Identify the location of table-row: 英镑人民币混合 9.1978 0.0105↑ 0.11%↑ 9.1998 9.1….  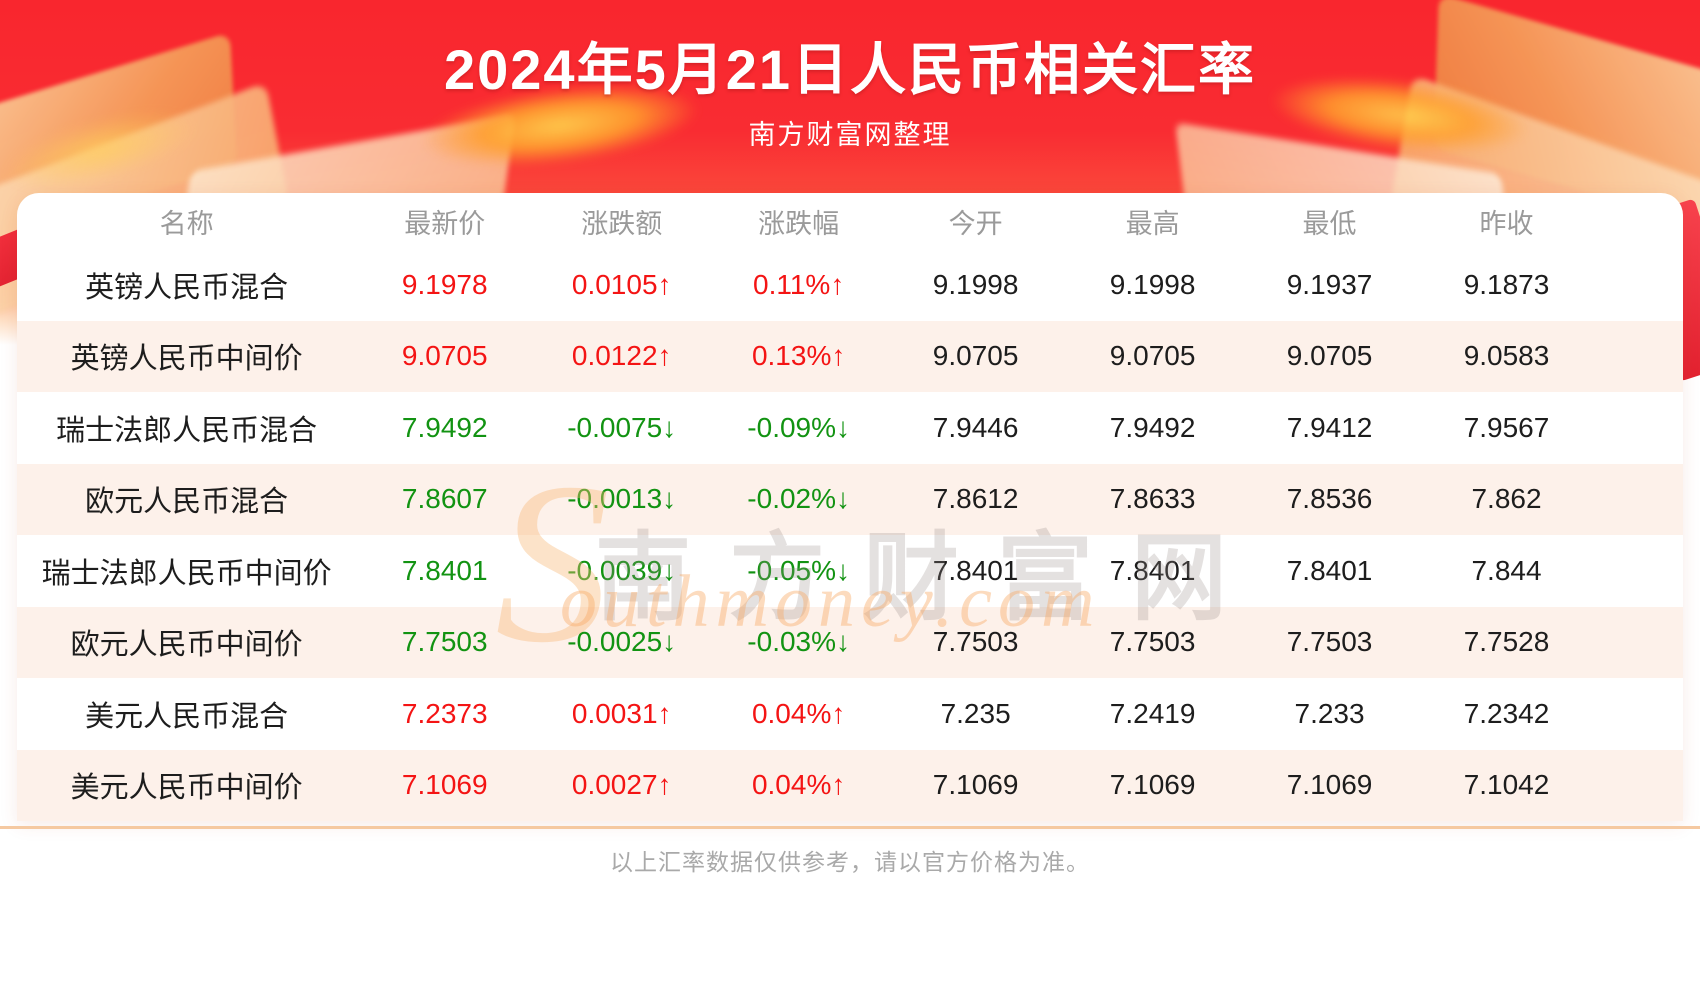
(850, 285).